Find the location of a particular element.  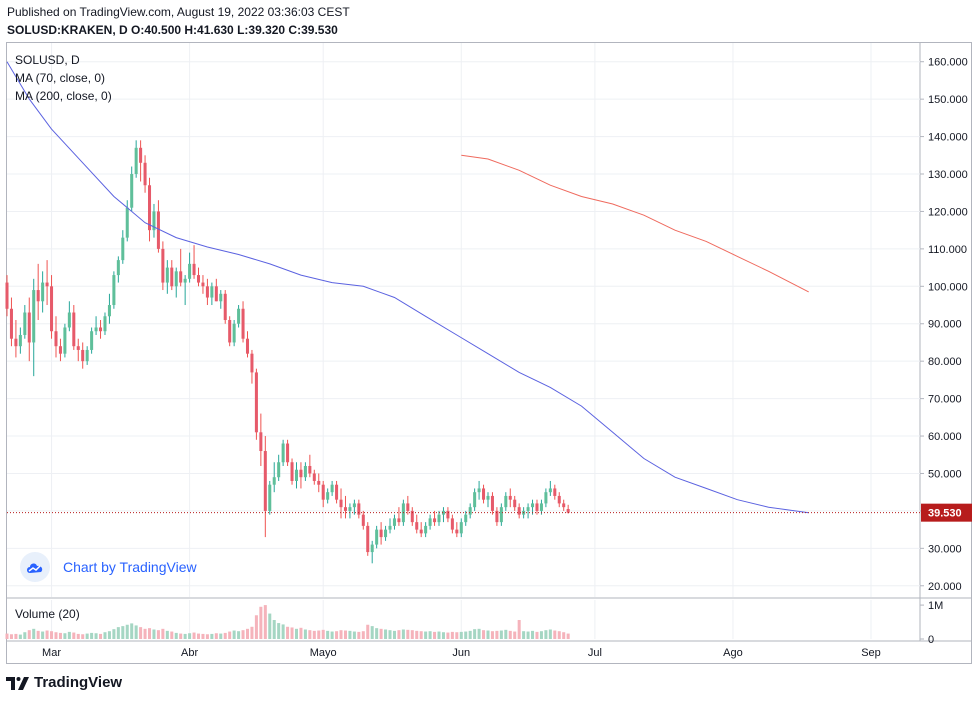

volume-tick-label: 1M is located at coordinates (935, 606).